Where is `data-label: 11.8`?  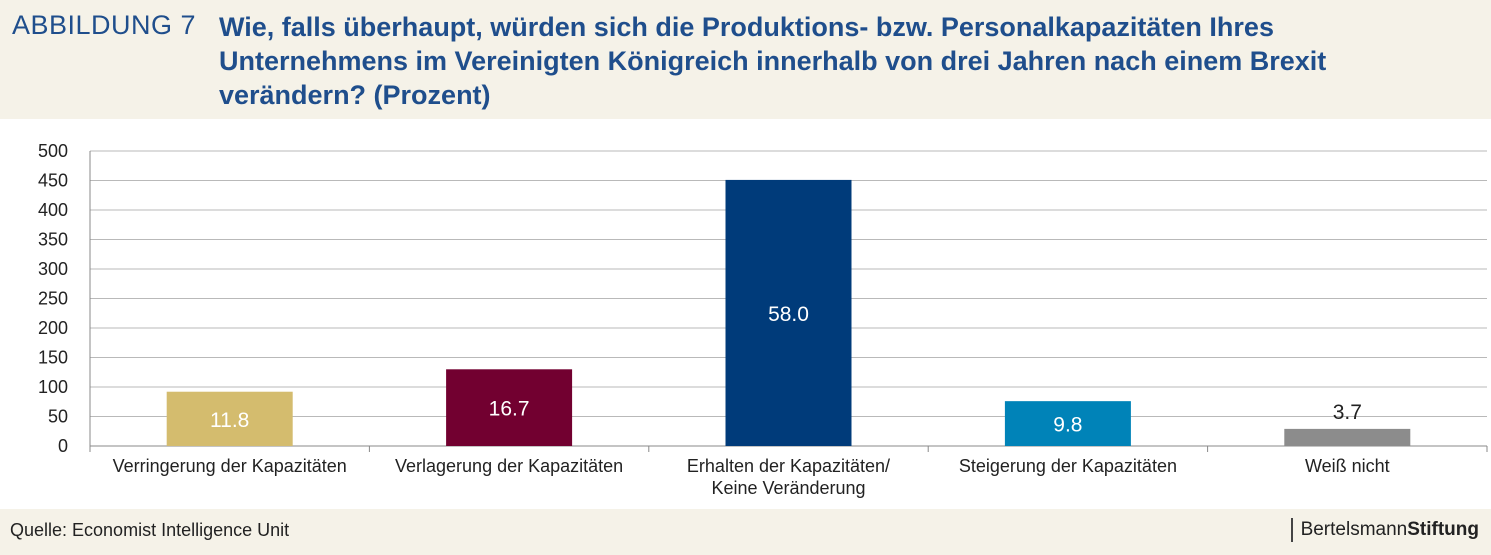 data-label: 11.8 is located at coordinates (229, 420).